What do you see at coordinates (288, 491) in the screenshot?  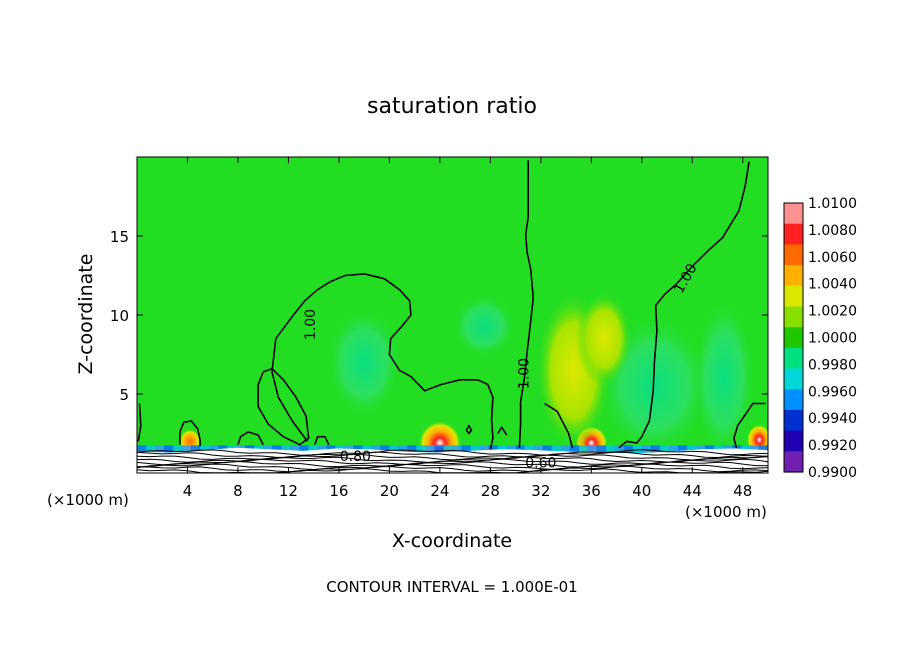 I see `x-tick-label-12: 12` at bounding box center [288, 491].